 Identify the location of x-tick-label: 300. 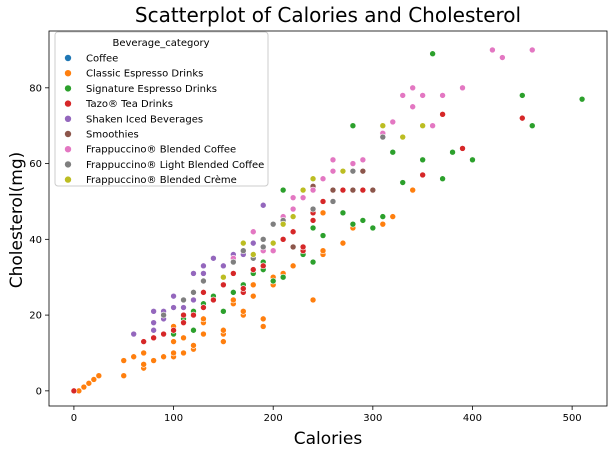
(372, 418).